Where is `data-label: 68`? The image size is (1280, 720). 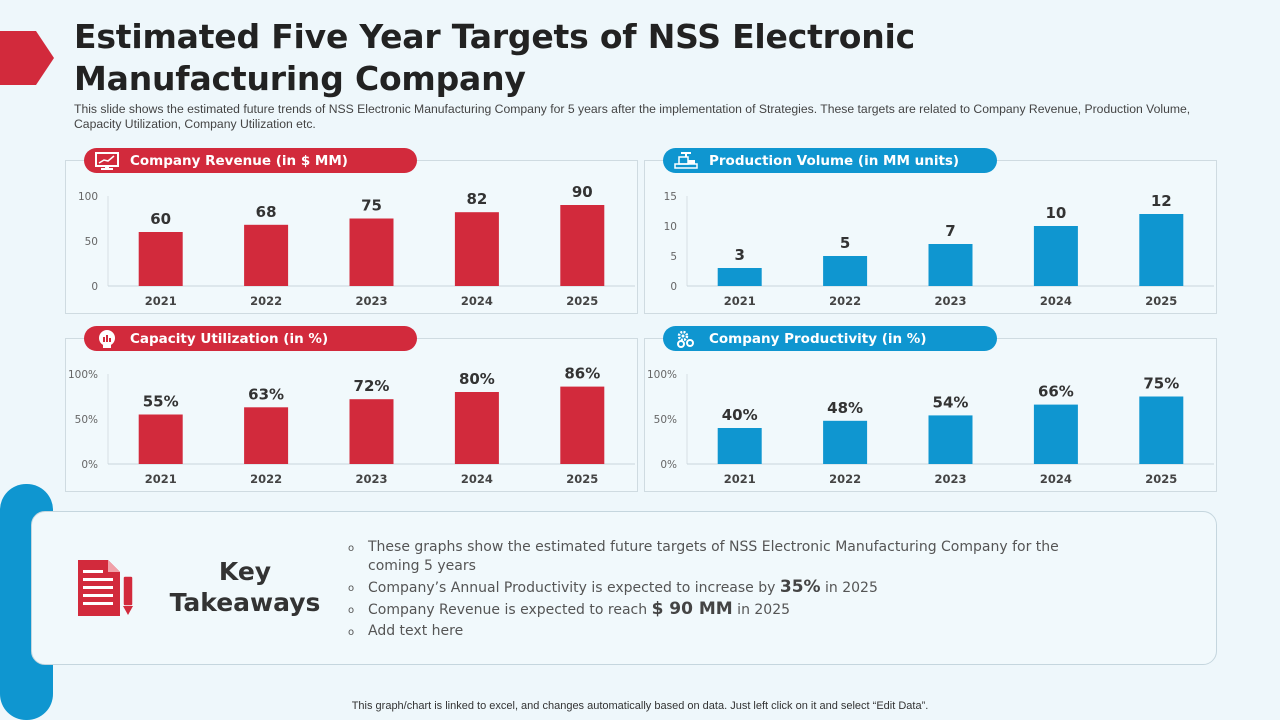 data-label: 68 is located at coordinates (266, 212).